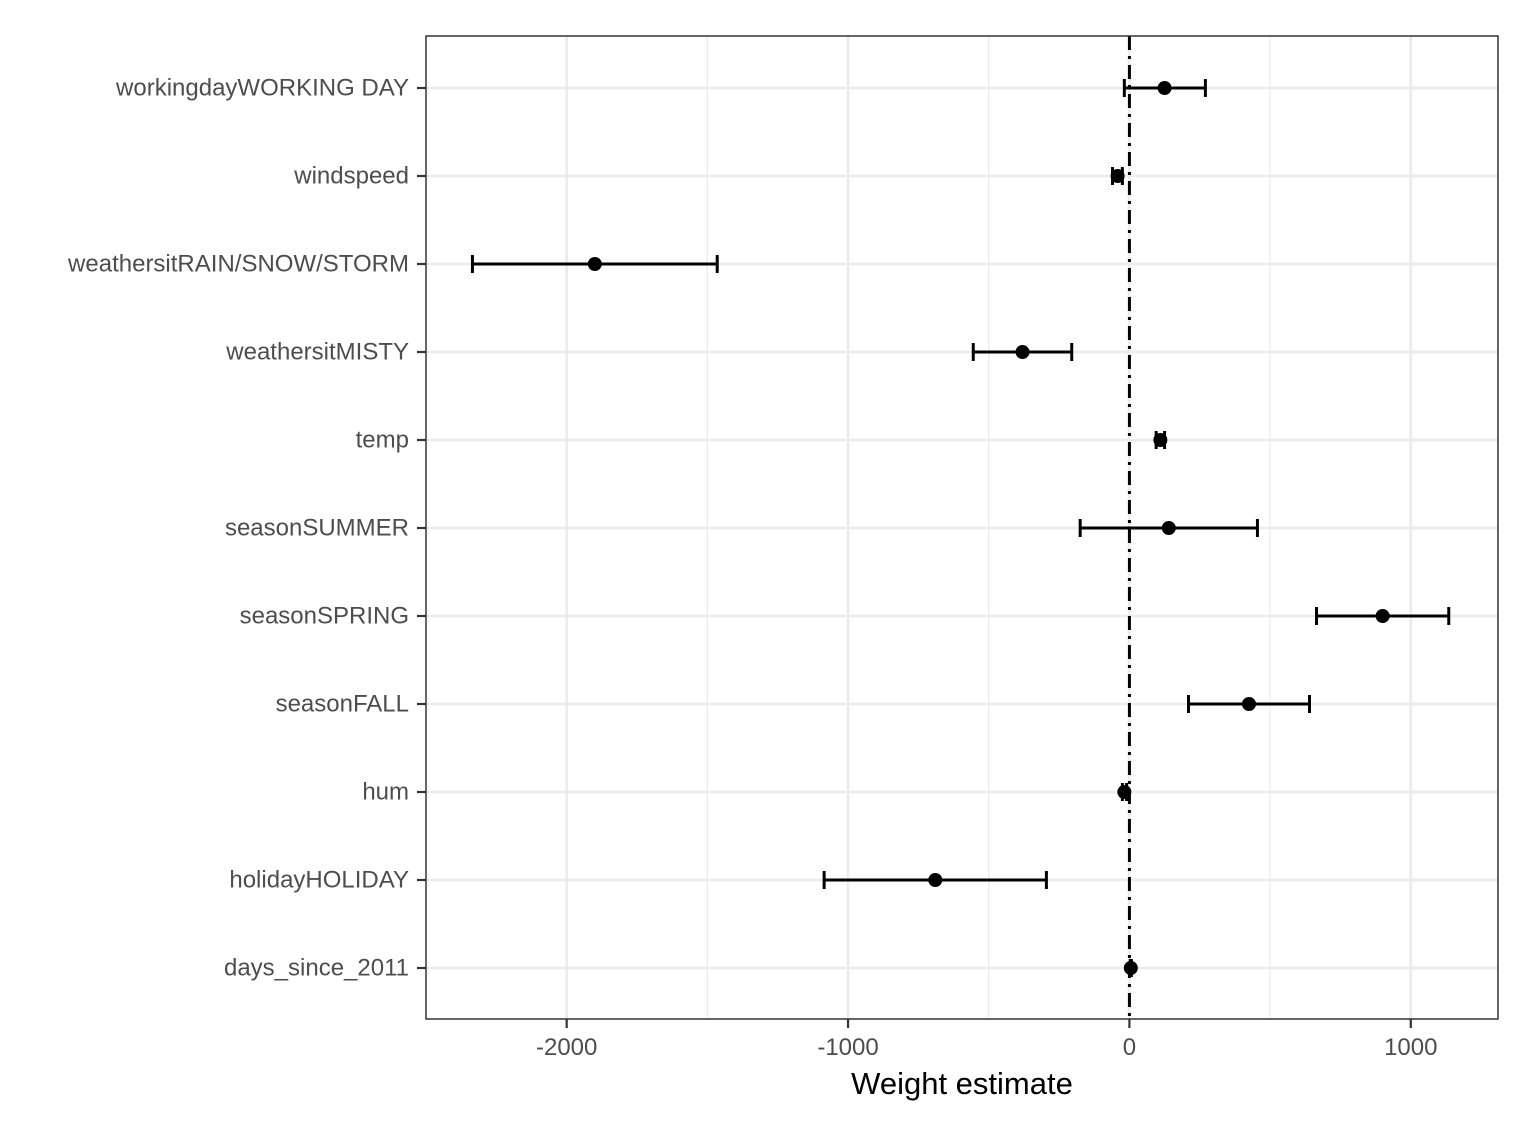  What do you see at coordinates (316, 968) in the screenshot?
I see `y-tick-label: days_since_2011` at bounding box center [316, 968].